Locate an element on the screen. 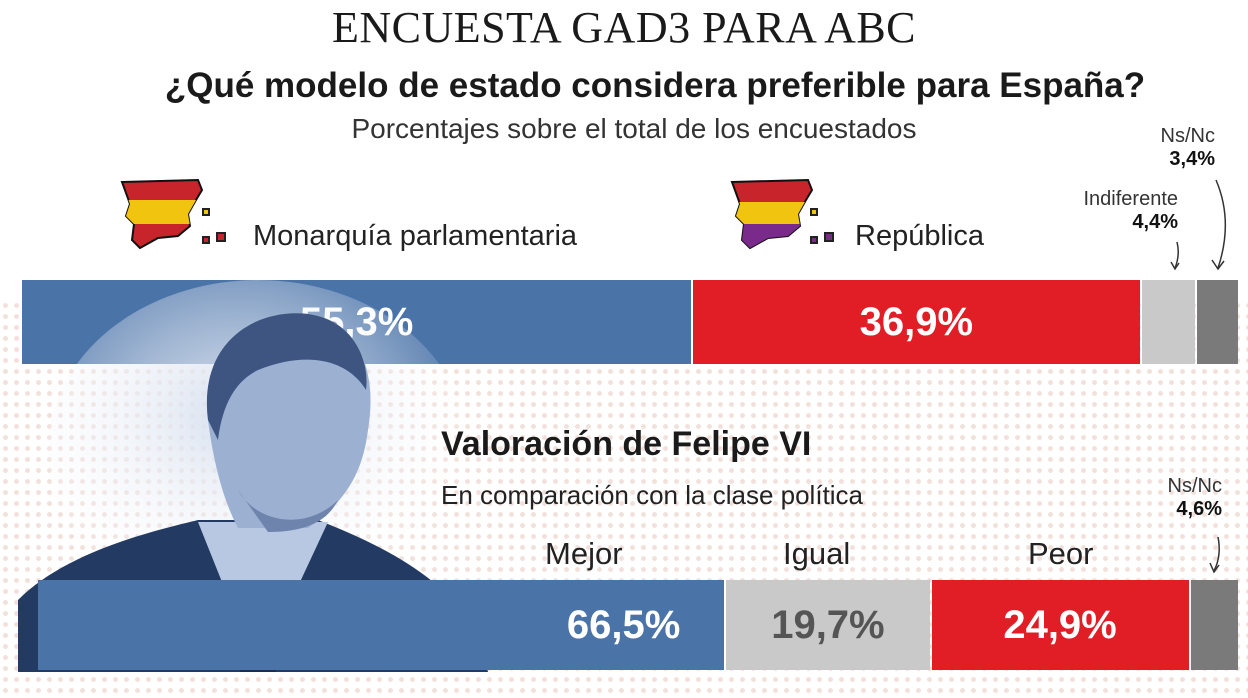  bar-igual: 19,7% is located at coordinates (828, 625).